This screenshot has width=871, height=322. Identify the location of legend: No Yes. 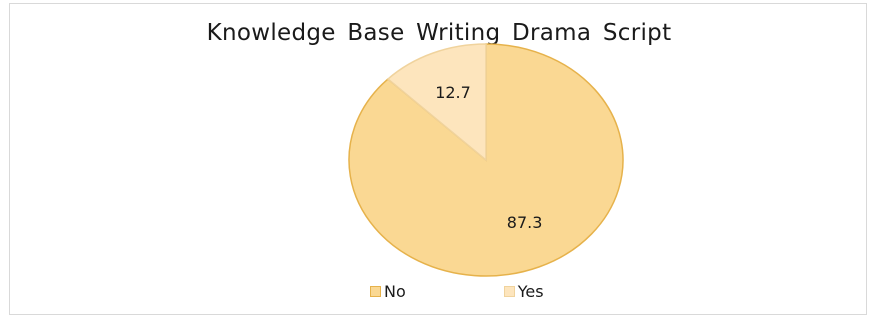
(457, 291).